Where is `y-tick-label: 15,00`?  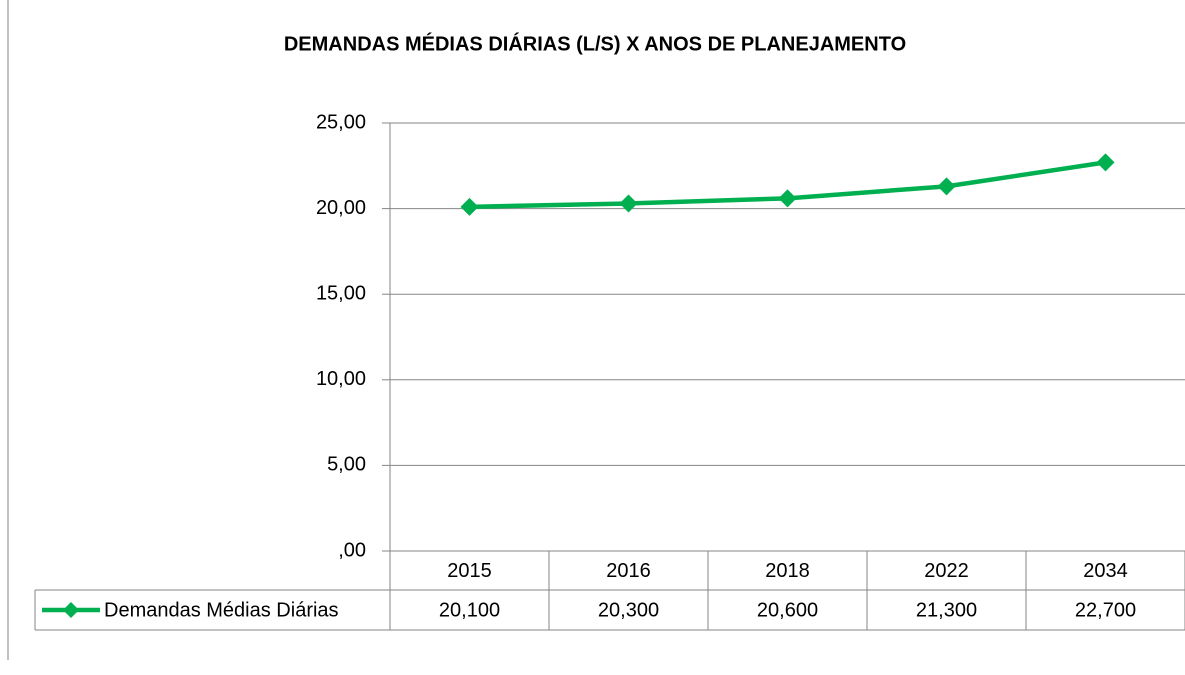 y-tick-label: 15,00 is located at coordinates (341, 293).